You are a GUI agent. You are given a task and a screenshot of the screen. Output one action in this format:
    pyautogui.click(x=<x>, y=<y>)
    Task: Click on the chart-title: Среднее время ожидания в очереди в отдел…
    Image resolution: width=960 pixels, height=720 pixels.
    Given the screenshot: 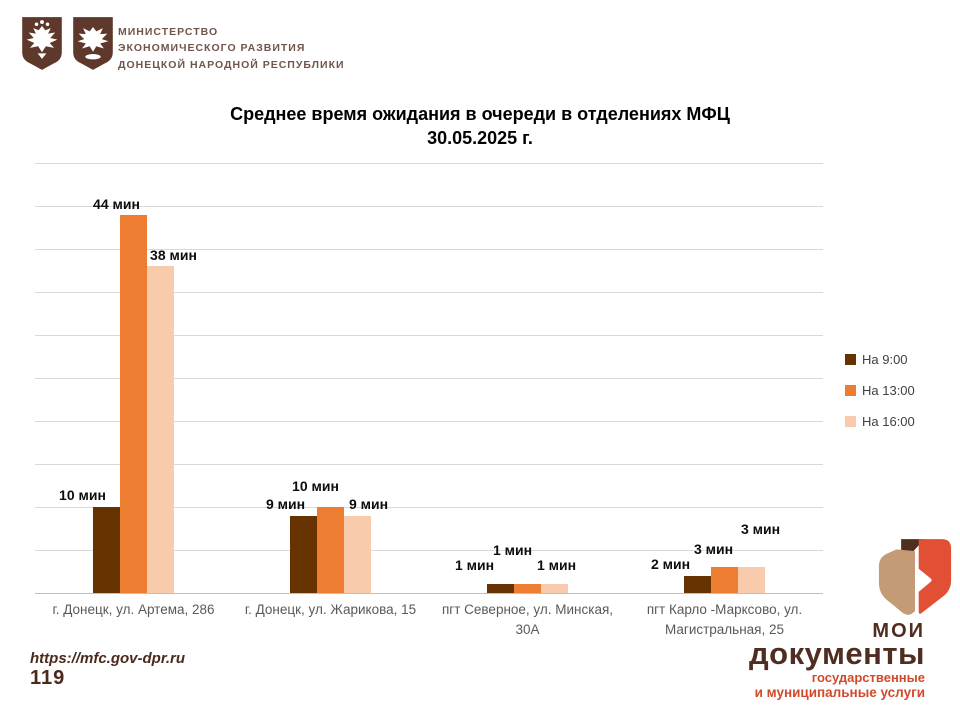 What is the action you would take?
    pyautogui.click(x=480, y=114)
    